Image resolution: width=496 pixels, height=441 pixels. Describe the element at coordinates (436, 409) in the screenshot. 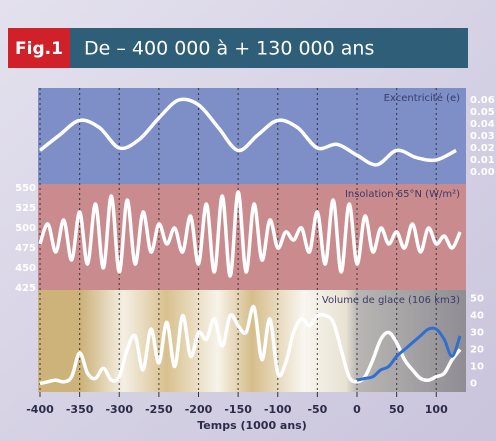

I see `x-tick-label: 100` at that location.